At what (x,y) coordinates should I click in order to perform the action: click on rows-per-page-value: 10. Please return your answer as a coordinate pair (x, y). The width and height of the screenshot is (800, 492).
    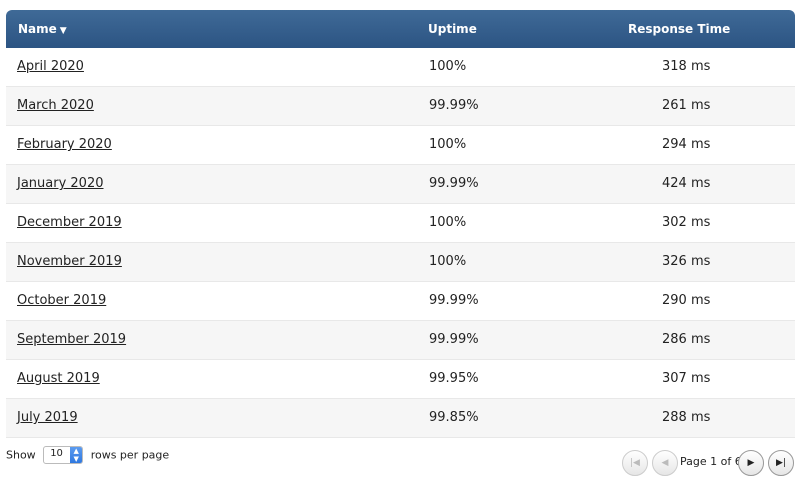
    Looking at the image, I should click on (56, 453).